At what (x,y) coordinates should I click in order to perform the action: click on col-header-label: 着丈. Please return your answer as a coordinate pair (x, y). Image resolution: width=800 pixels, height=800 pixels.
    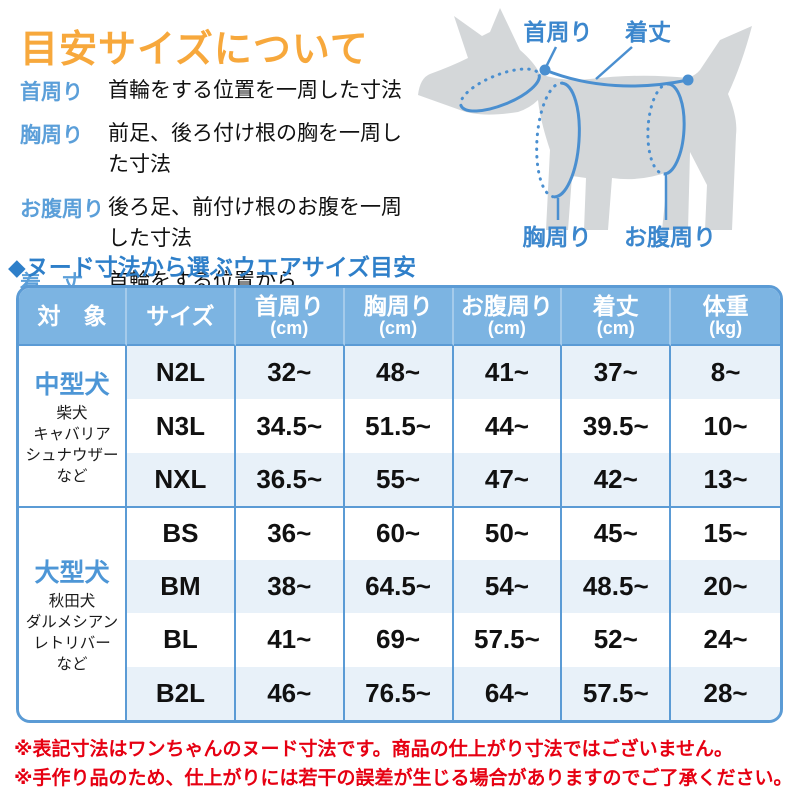
    Looking at the image, I should click on (615, 306).